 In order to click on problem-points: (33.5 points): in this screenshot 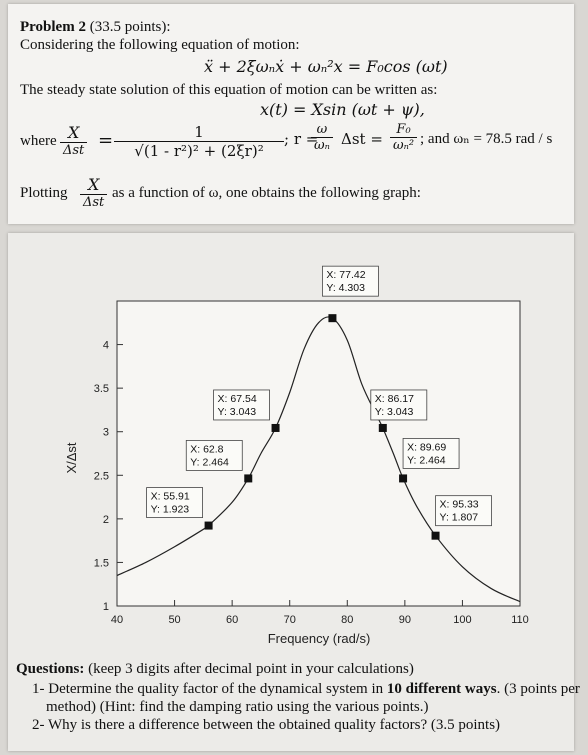, I will do `click(130, 27)`.